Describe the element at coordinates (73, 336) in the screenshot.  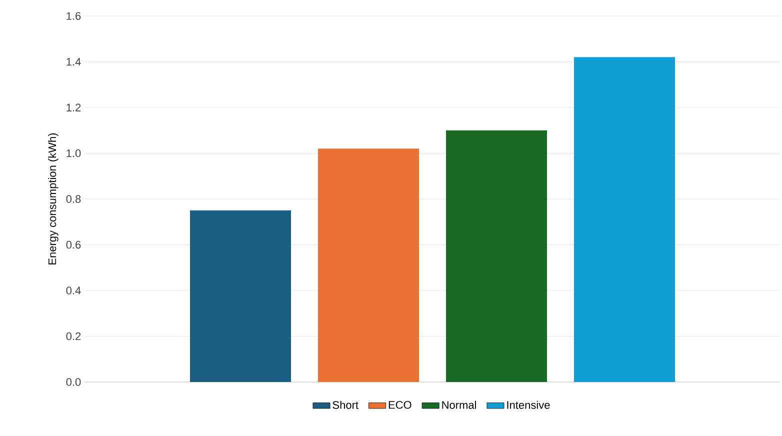
I see `y-tick-label: 0.2` at that location.